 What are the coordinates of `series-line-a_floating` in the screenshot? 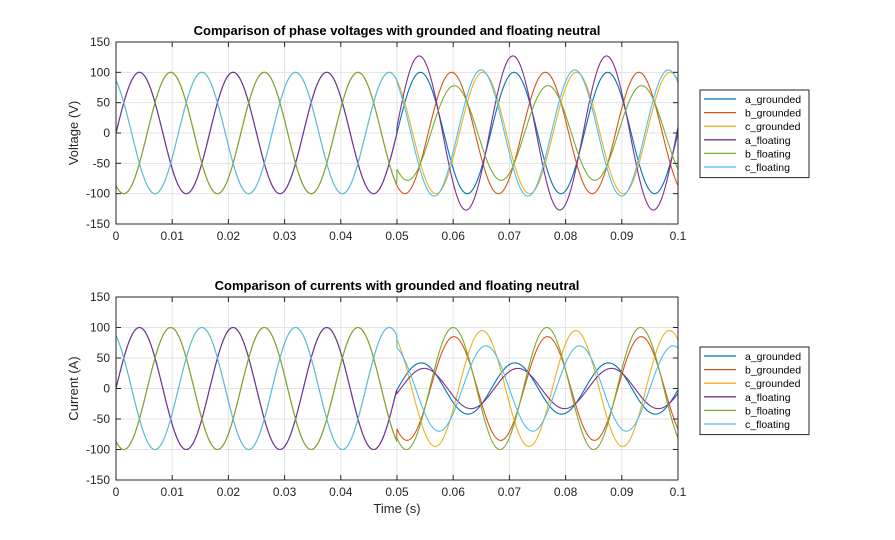 It's located at (397, 388).